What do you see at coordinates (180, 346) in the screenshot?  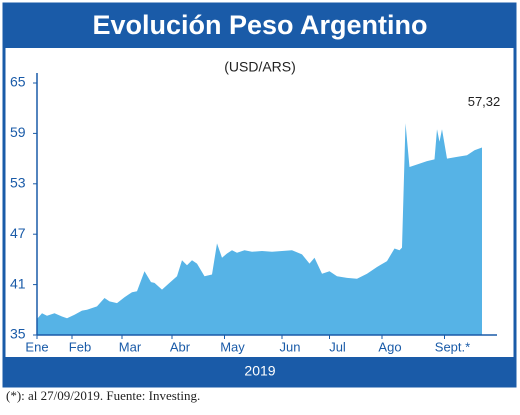 I see `x-tick-label: Abr` at bounding box center [180, 346].